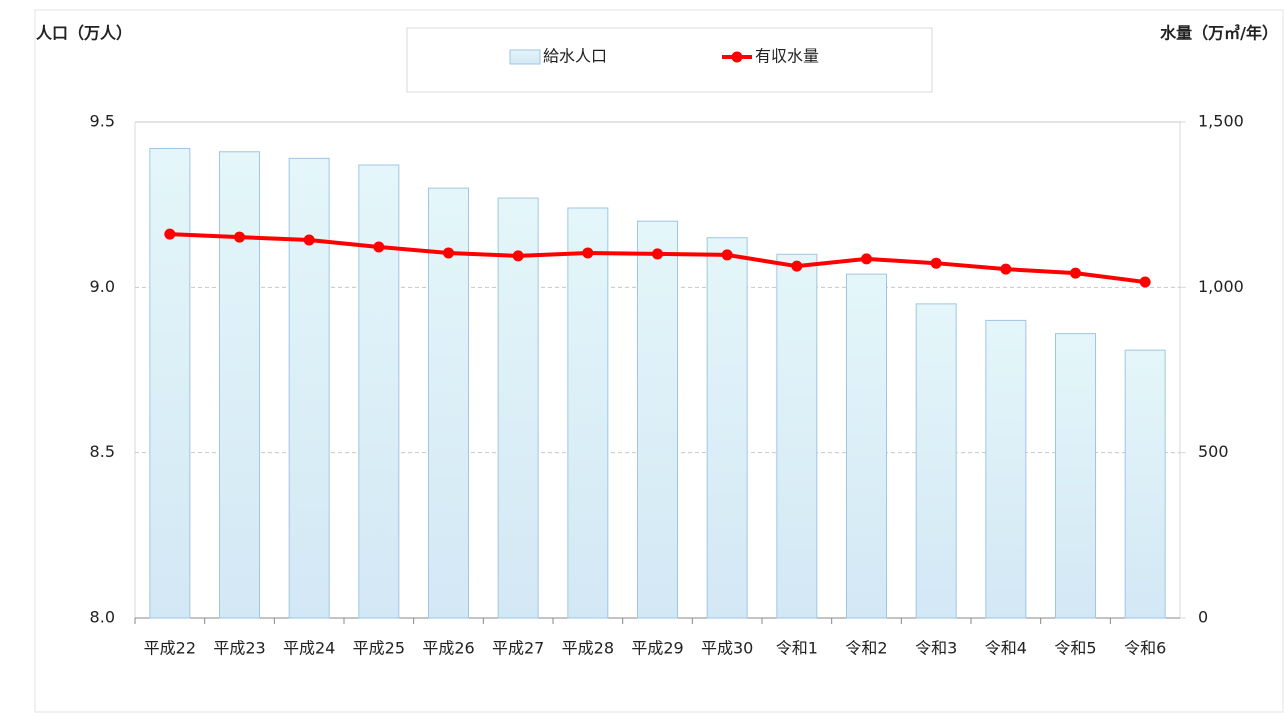 Image resolution: width=1284 pixels, height=713 pixels. What do you see at coordinates (102, 121) in the screenshot?
I see `y-tick-label: 9.5` at bounding box center [102, 121].